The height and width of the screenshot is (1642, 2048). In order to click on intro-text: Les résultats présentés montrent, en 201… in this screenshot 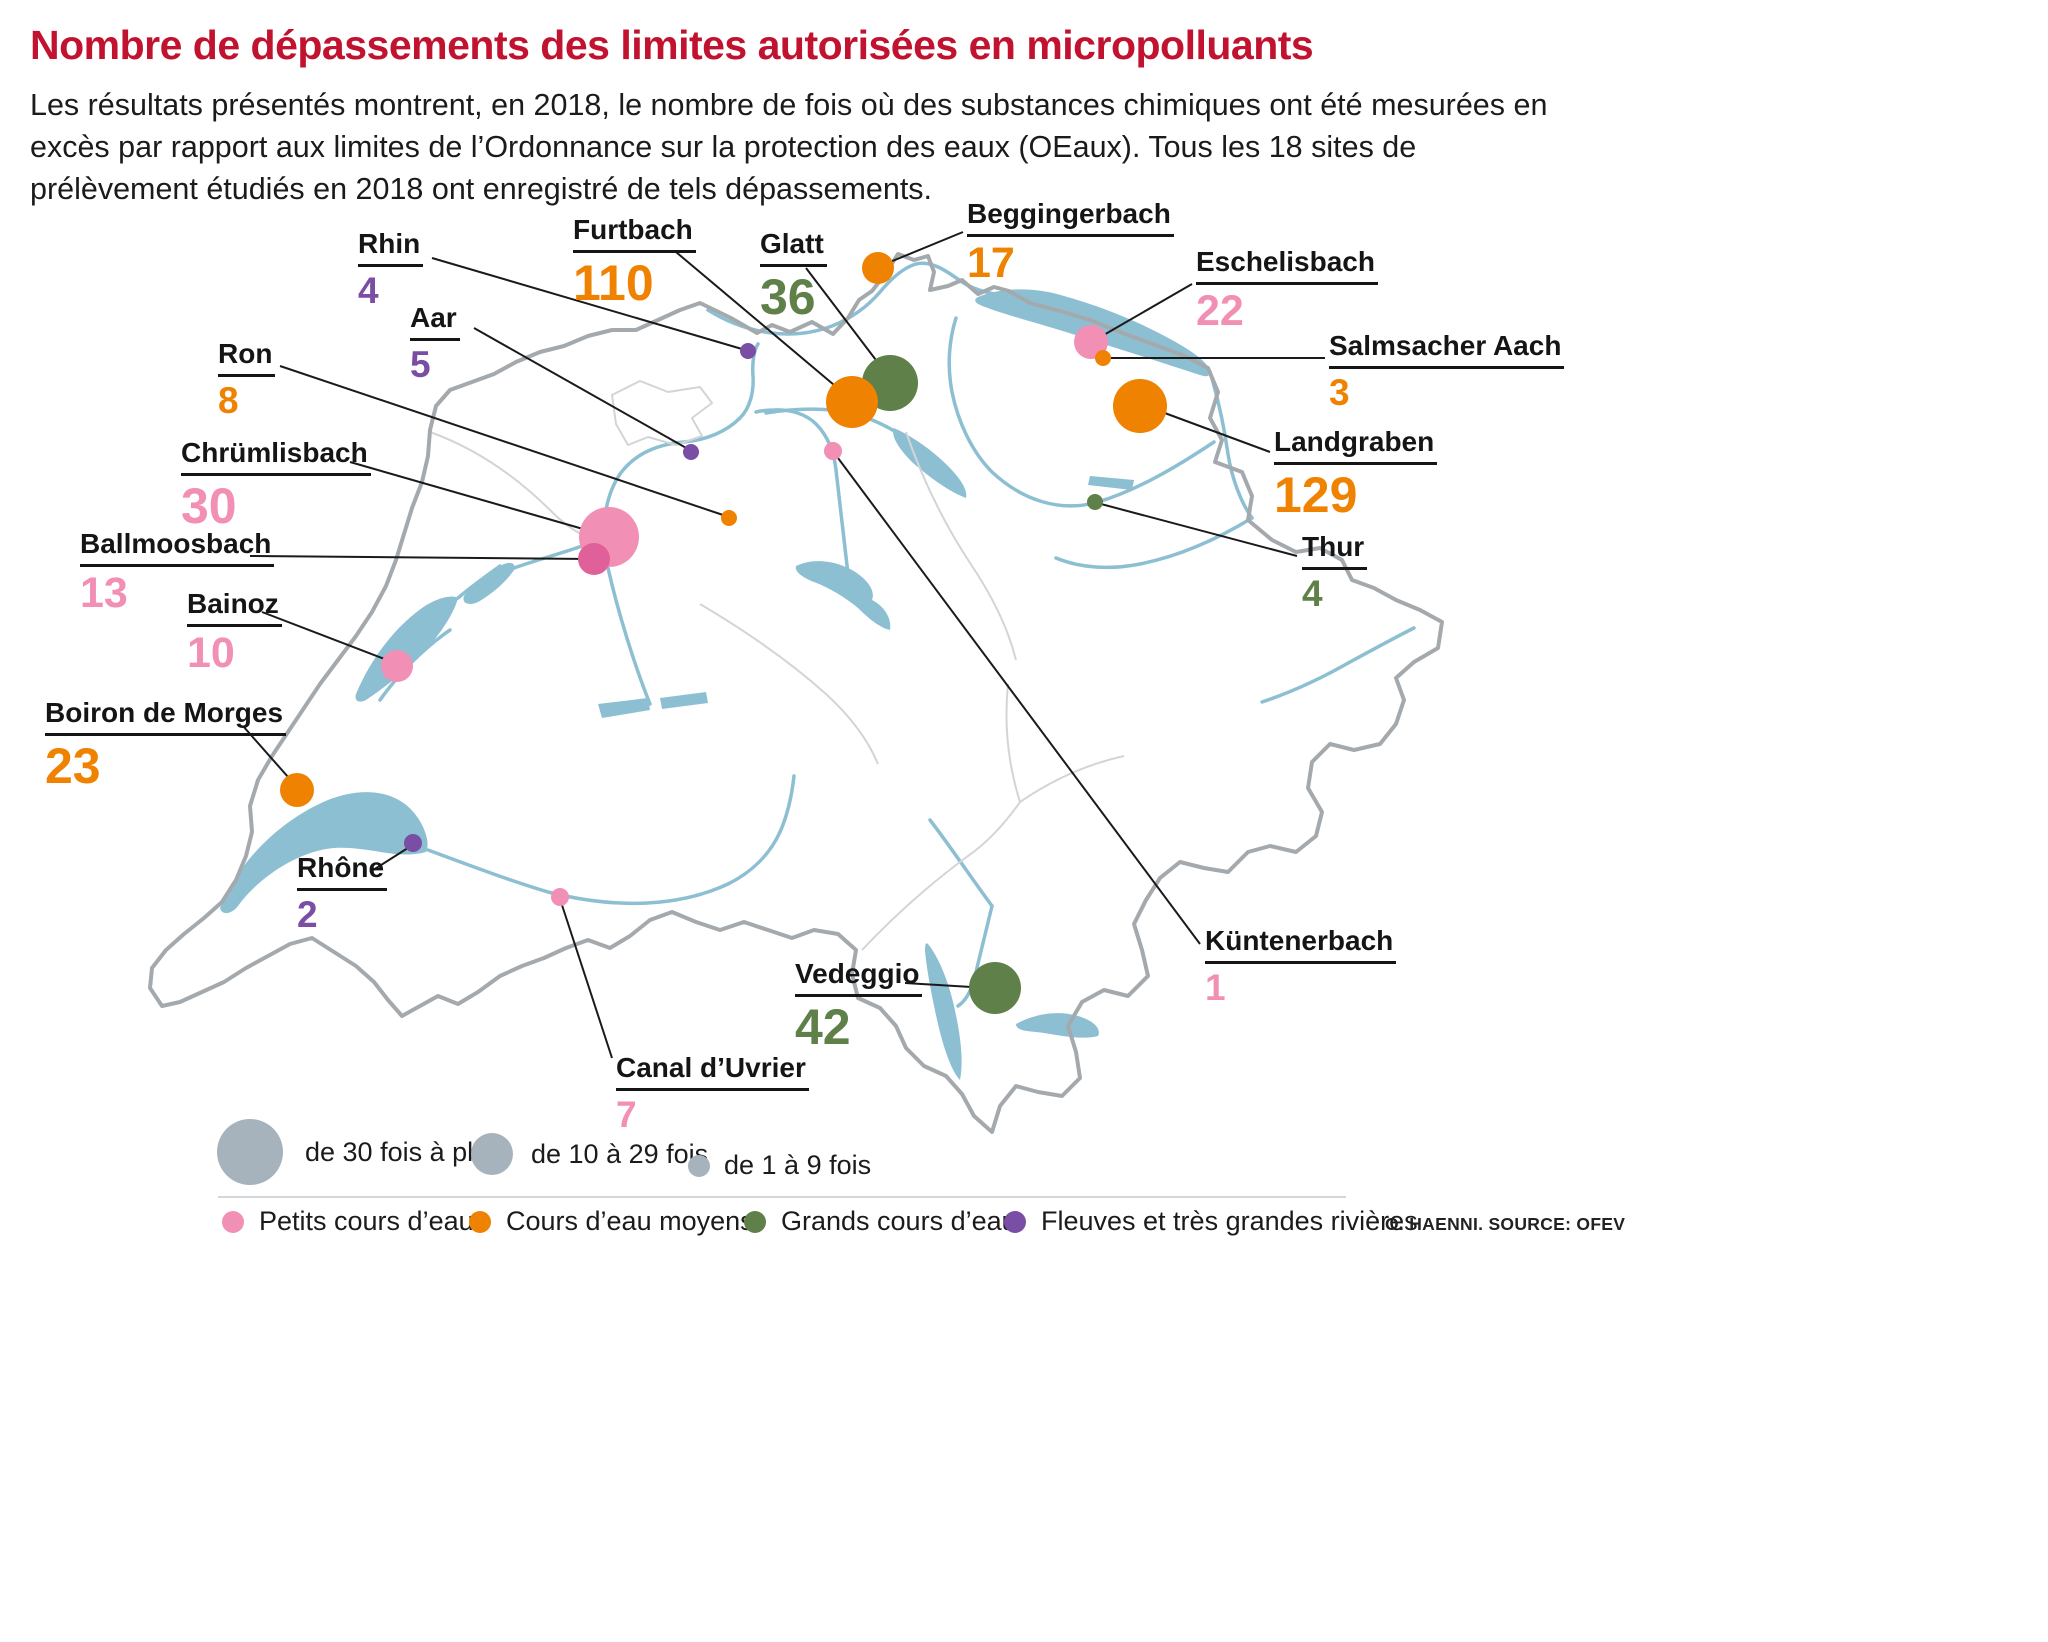, I will do `click(789, 147)`.